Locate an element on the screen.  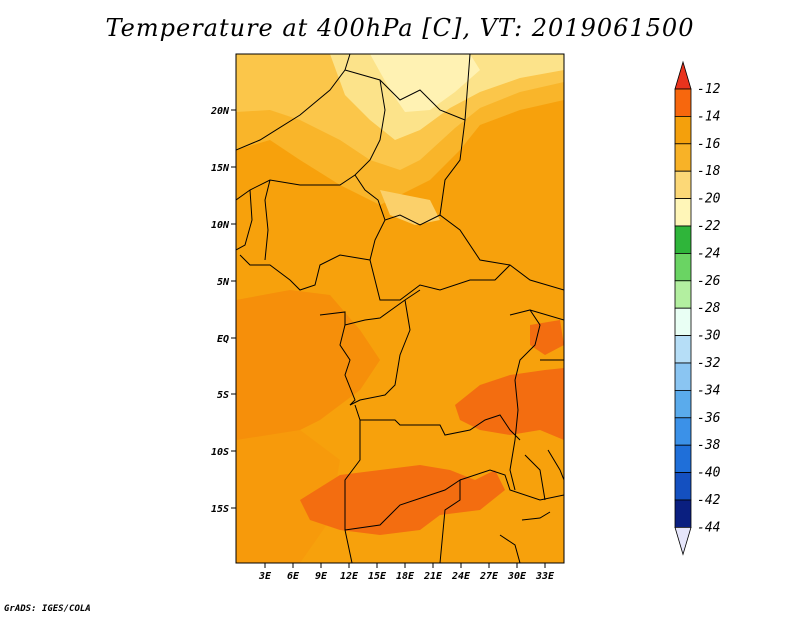
colorbar-label: -18 is located at coordinates (709, 171).